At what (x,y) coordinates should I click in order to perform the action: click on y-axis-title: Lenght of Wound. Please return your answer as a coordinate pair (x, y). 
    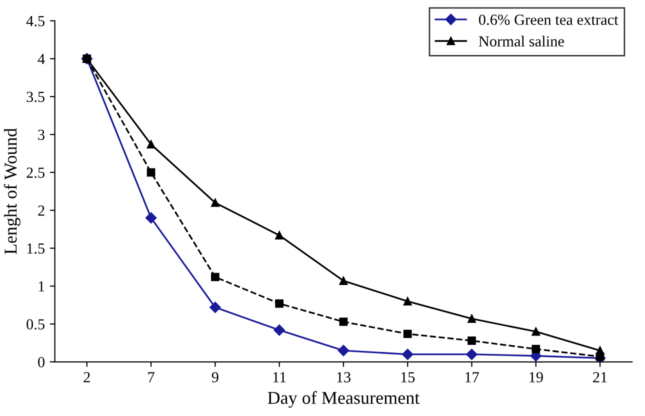
    Looking at the image, I should click on (12, 191).